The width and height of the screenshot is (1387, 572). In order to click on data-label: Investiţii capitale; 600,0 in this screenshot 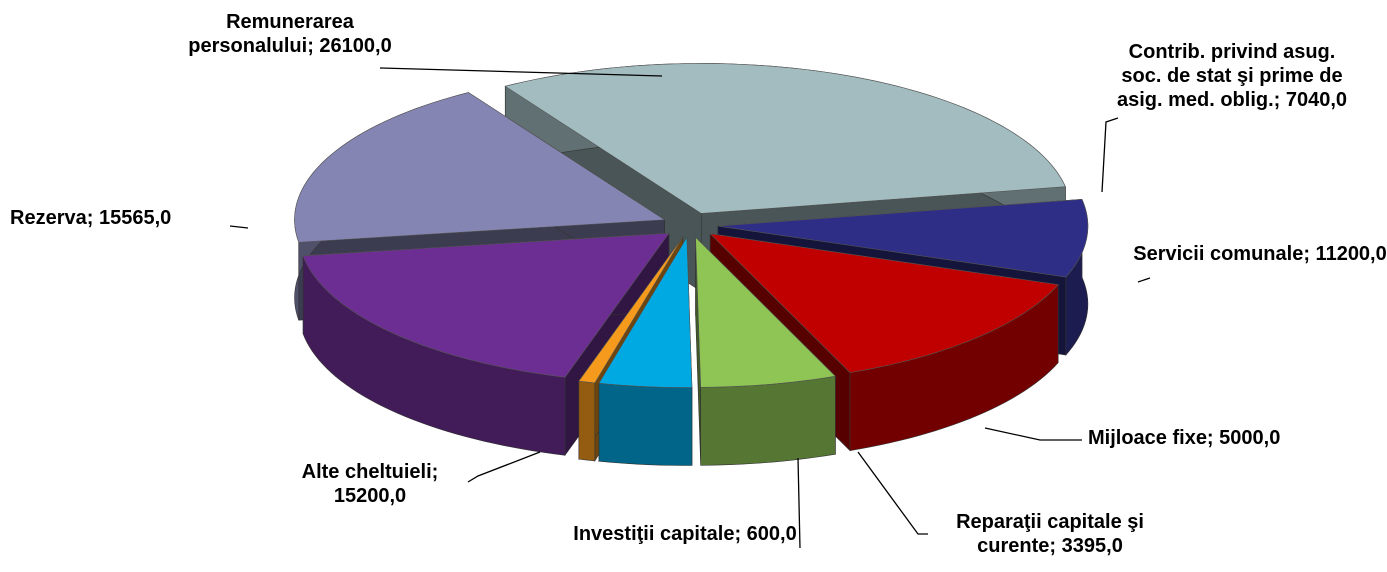, I will do `click(685, 534)`.